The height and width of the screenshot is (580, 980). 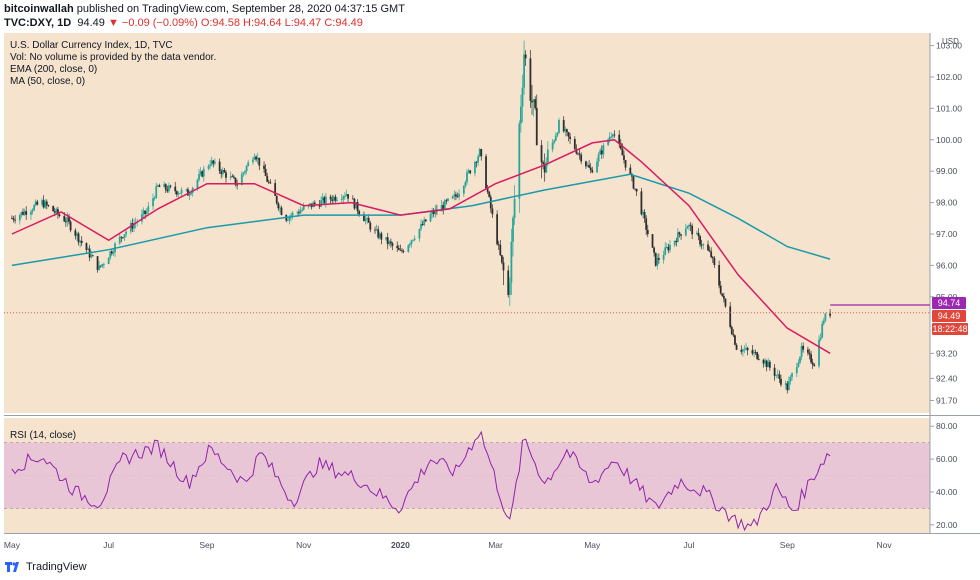 What do you see at coordinates (949, 108) in the screenshot?
I see `price-axis-label: 101.00` at bounding box center [949, 108].